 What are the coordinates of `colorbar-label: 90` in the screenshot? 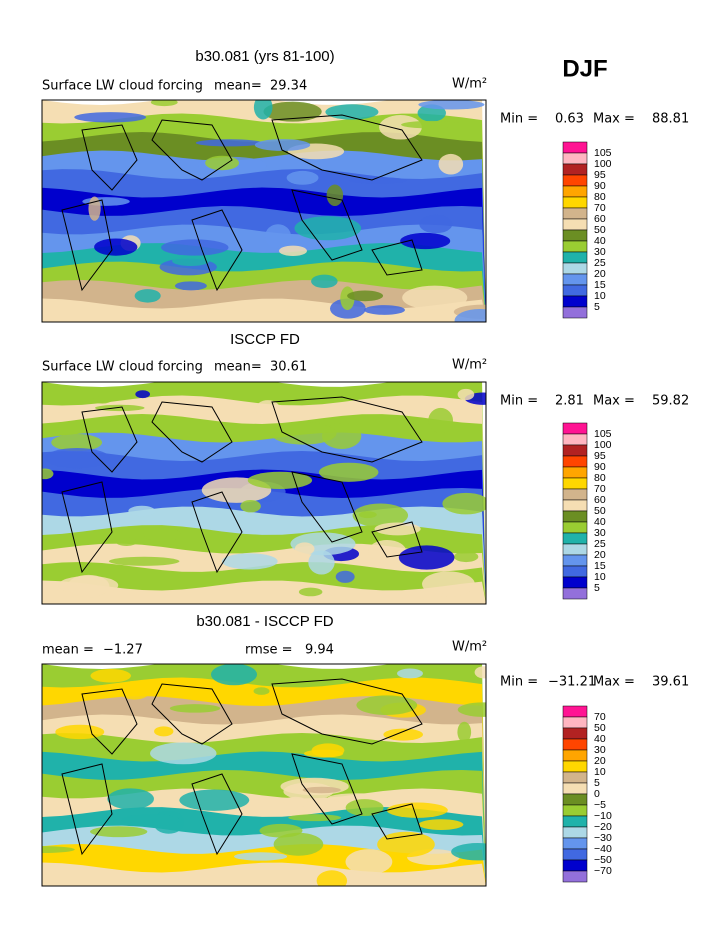 It's located at (600, 186).